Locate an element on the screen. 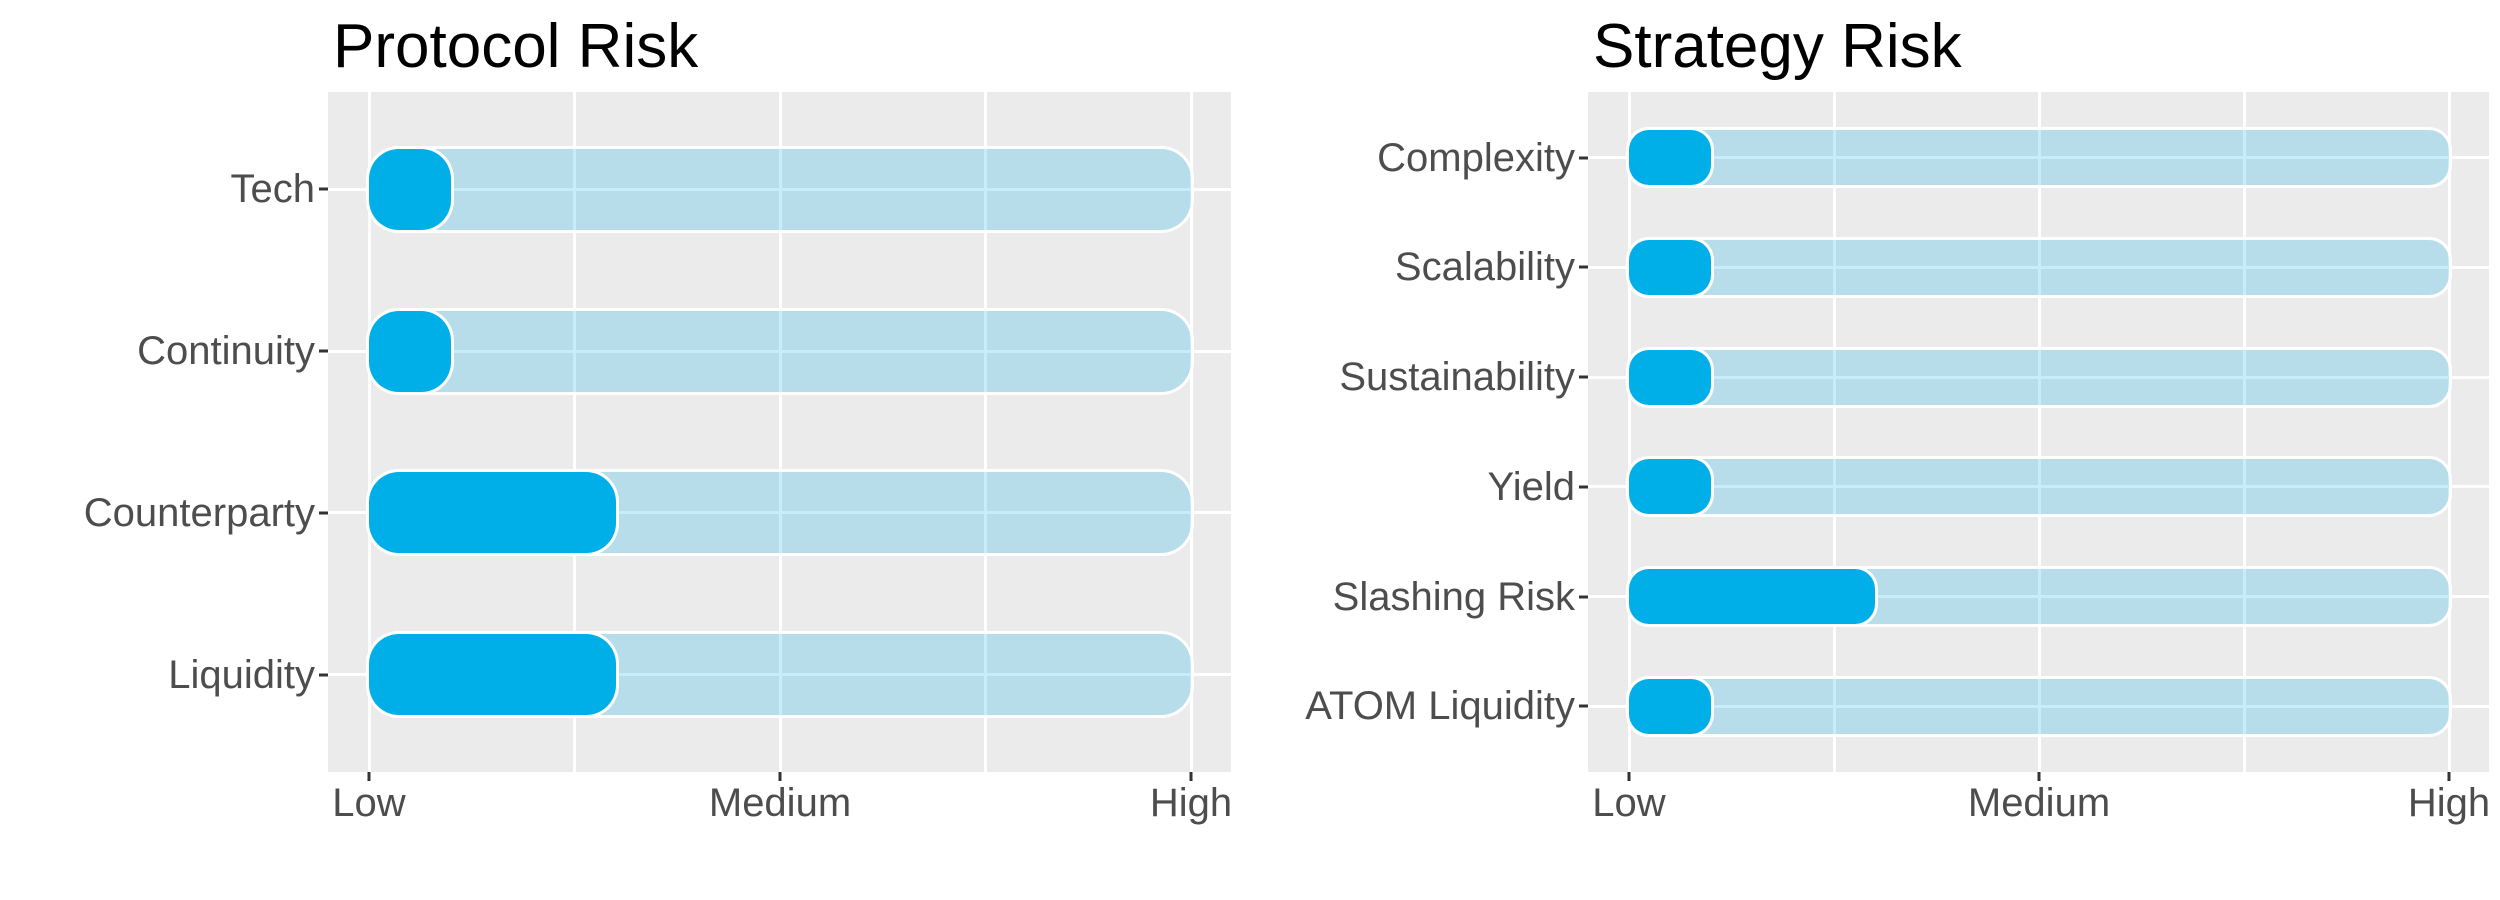 The height and width of the screenshot is (900, 2500). category-label: Yield is located at coordinates (1531, 486).